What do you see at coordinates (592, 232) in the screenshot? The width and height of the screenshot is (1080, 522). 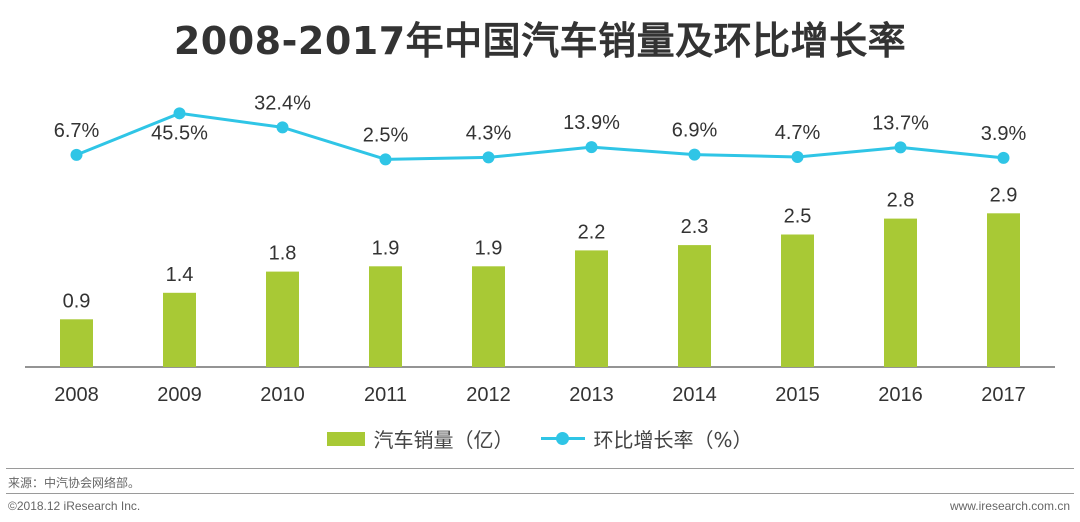 I see `bar-label-2013: 2.2` at bounding box center [592, 232].